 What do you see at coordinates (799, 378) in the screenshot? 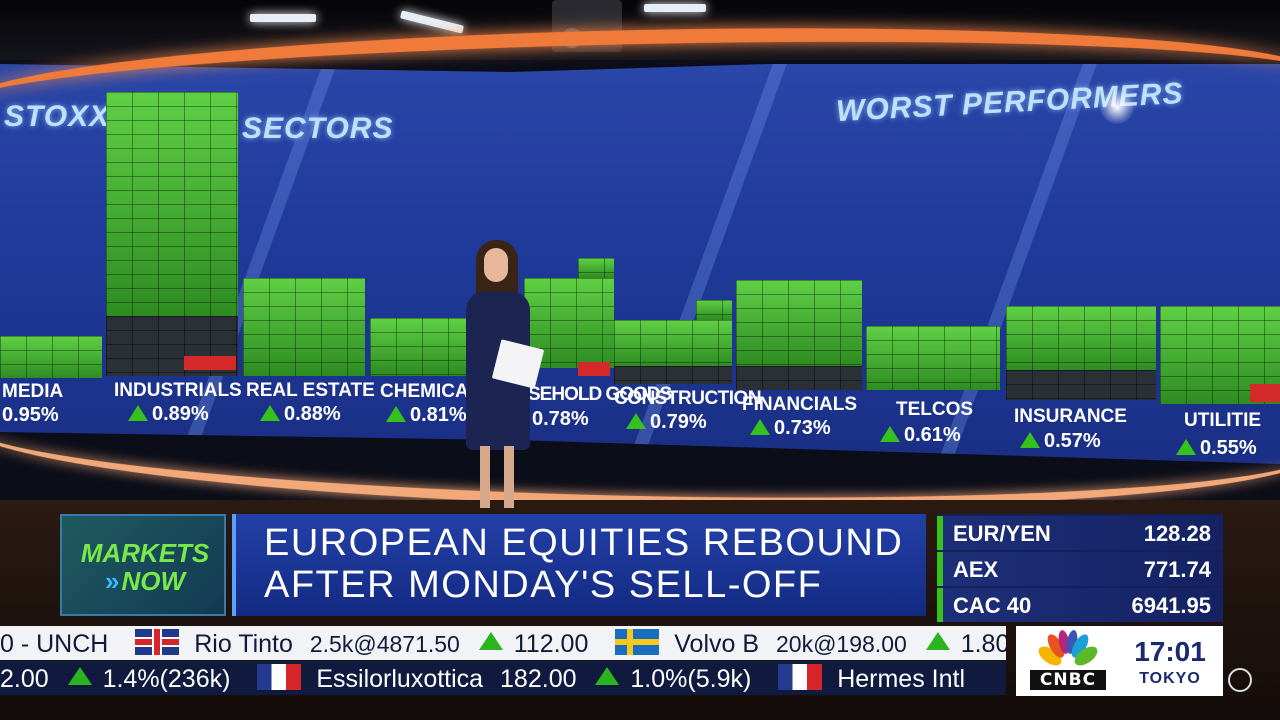
I see `sector-blocks-financials-dark` at bounding box center [799, 378].